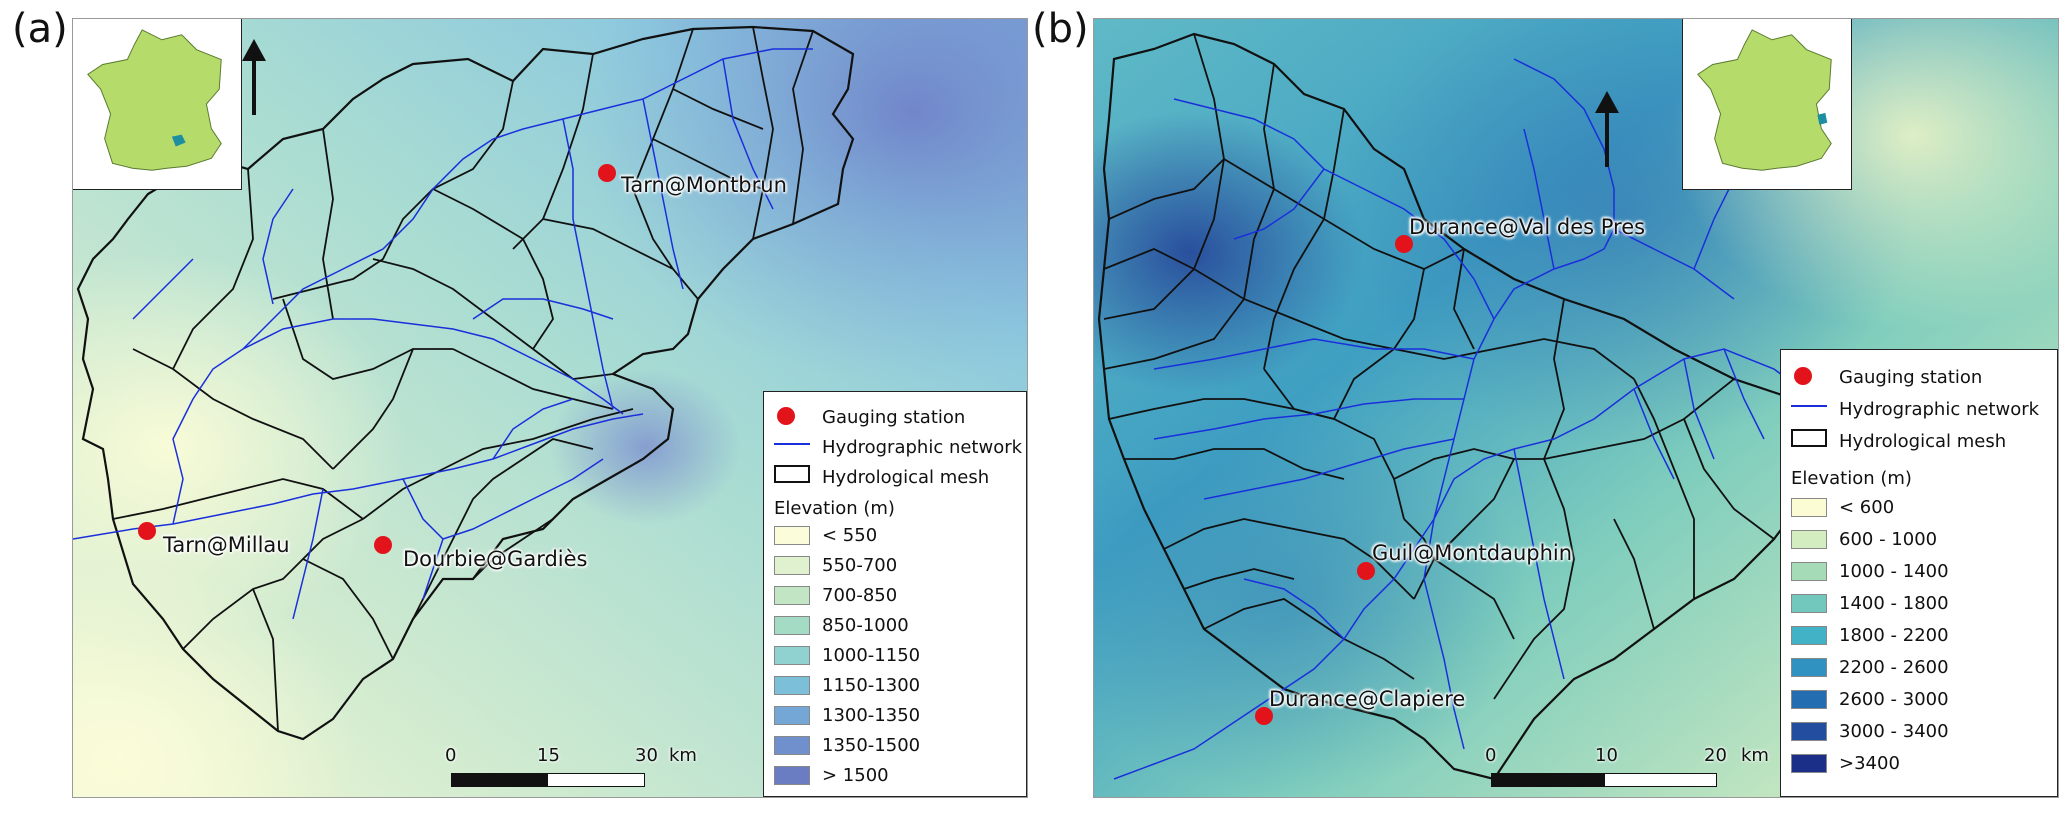  I want to click on legend-elevation-class: 850-1000, so click(841, 625).